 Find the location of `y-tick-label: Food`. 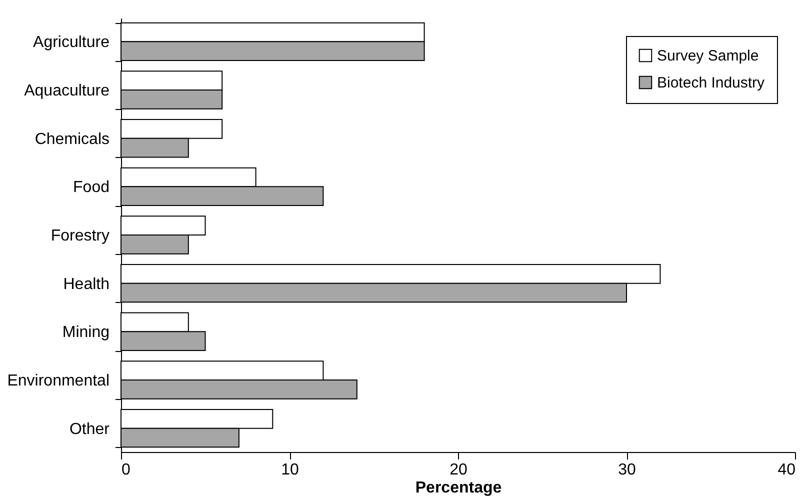

y-tick-label: Food is located at coordinates (91, 187).